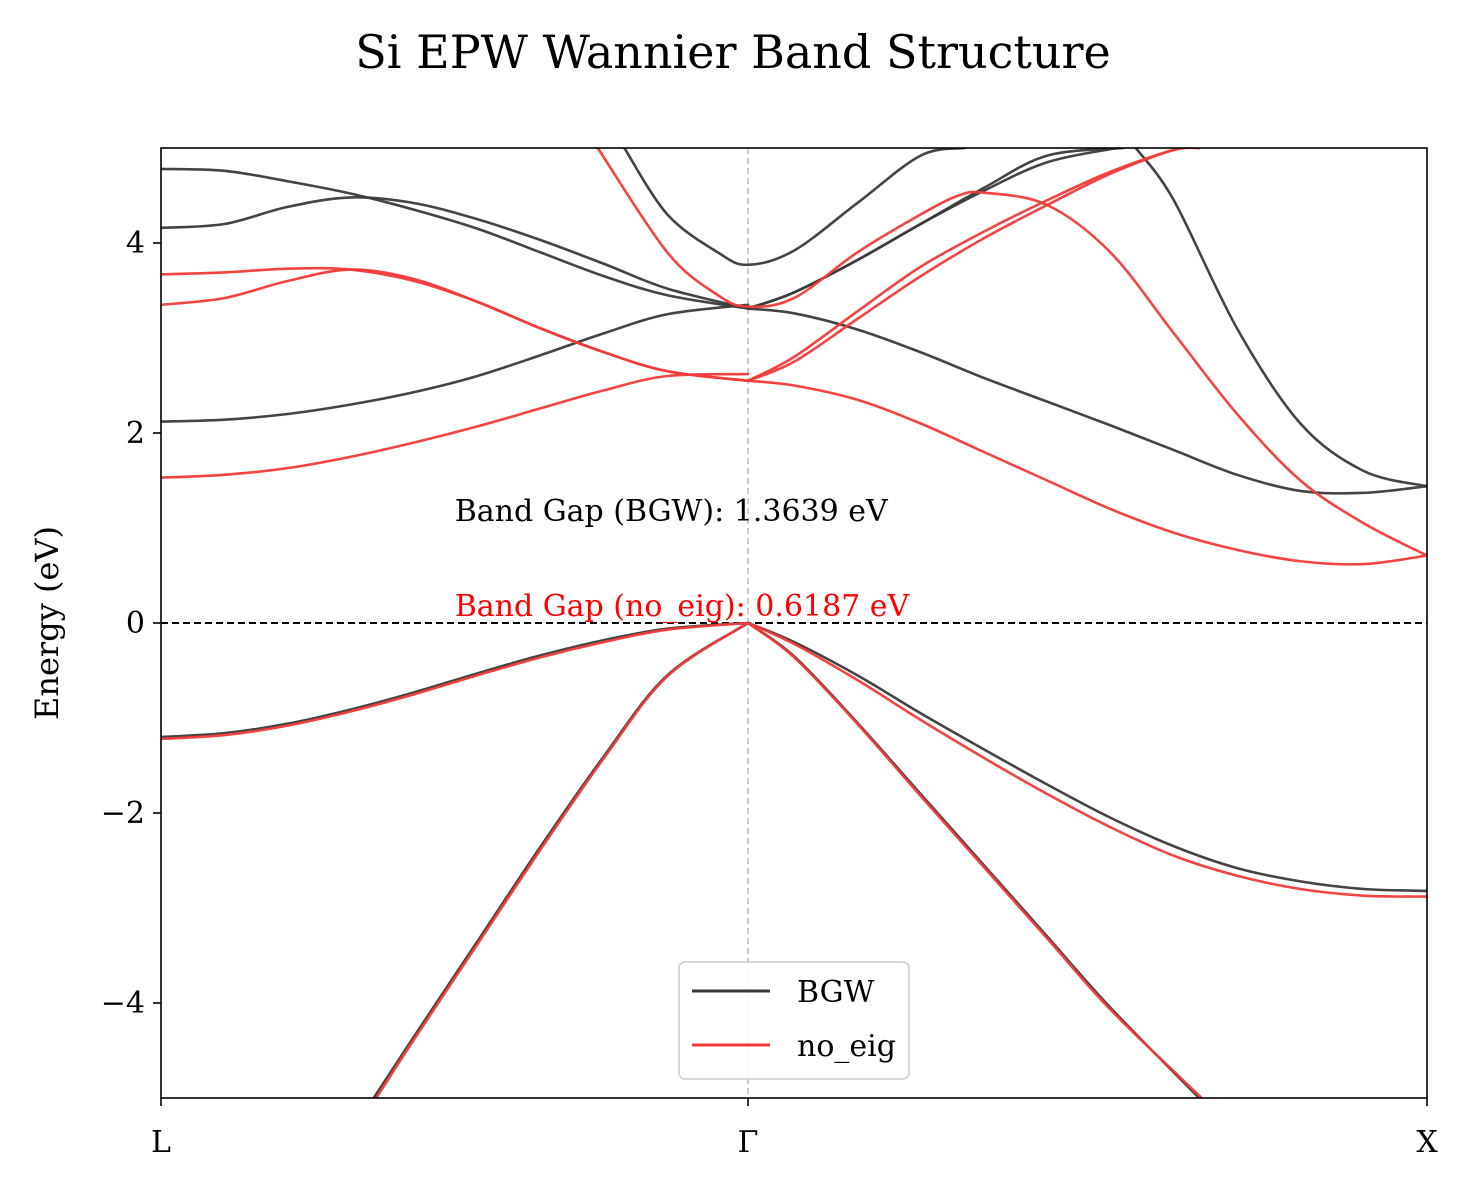 The width and height of the screenshot is (1470, 1191). I want to click on y-axis-label: Energy (eV), so click(47, 623).